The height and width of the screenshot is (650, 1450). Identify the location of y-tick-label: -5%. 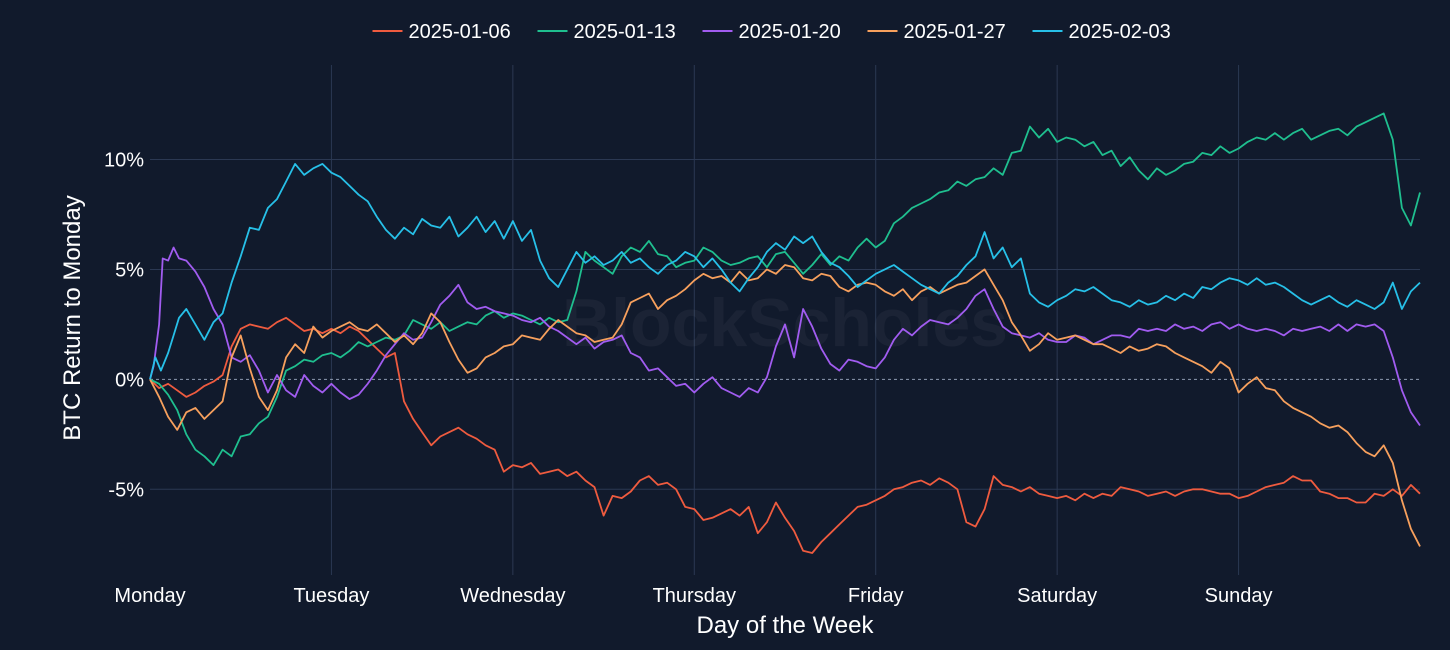
(126, 490).